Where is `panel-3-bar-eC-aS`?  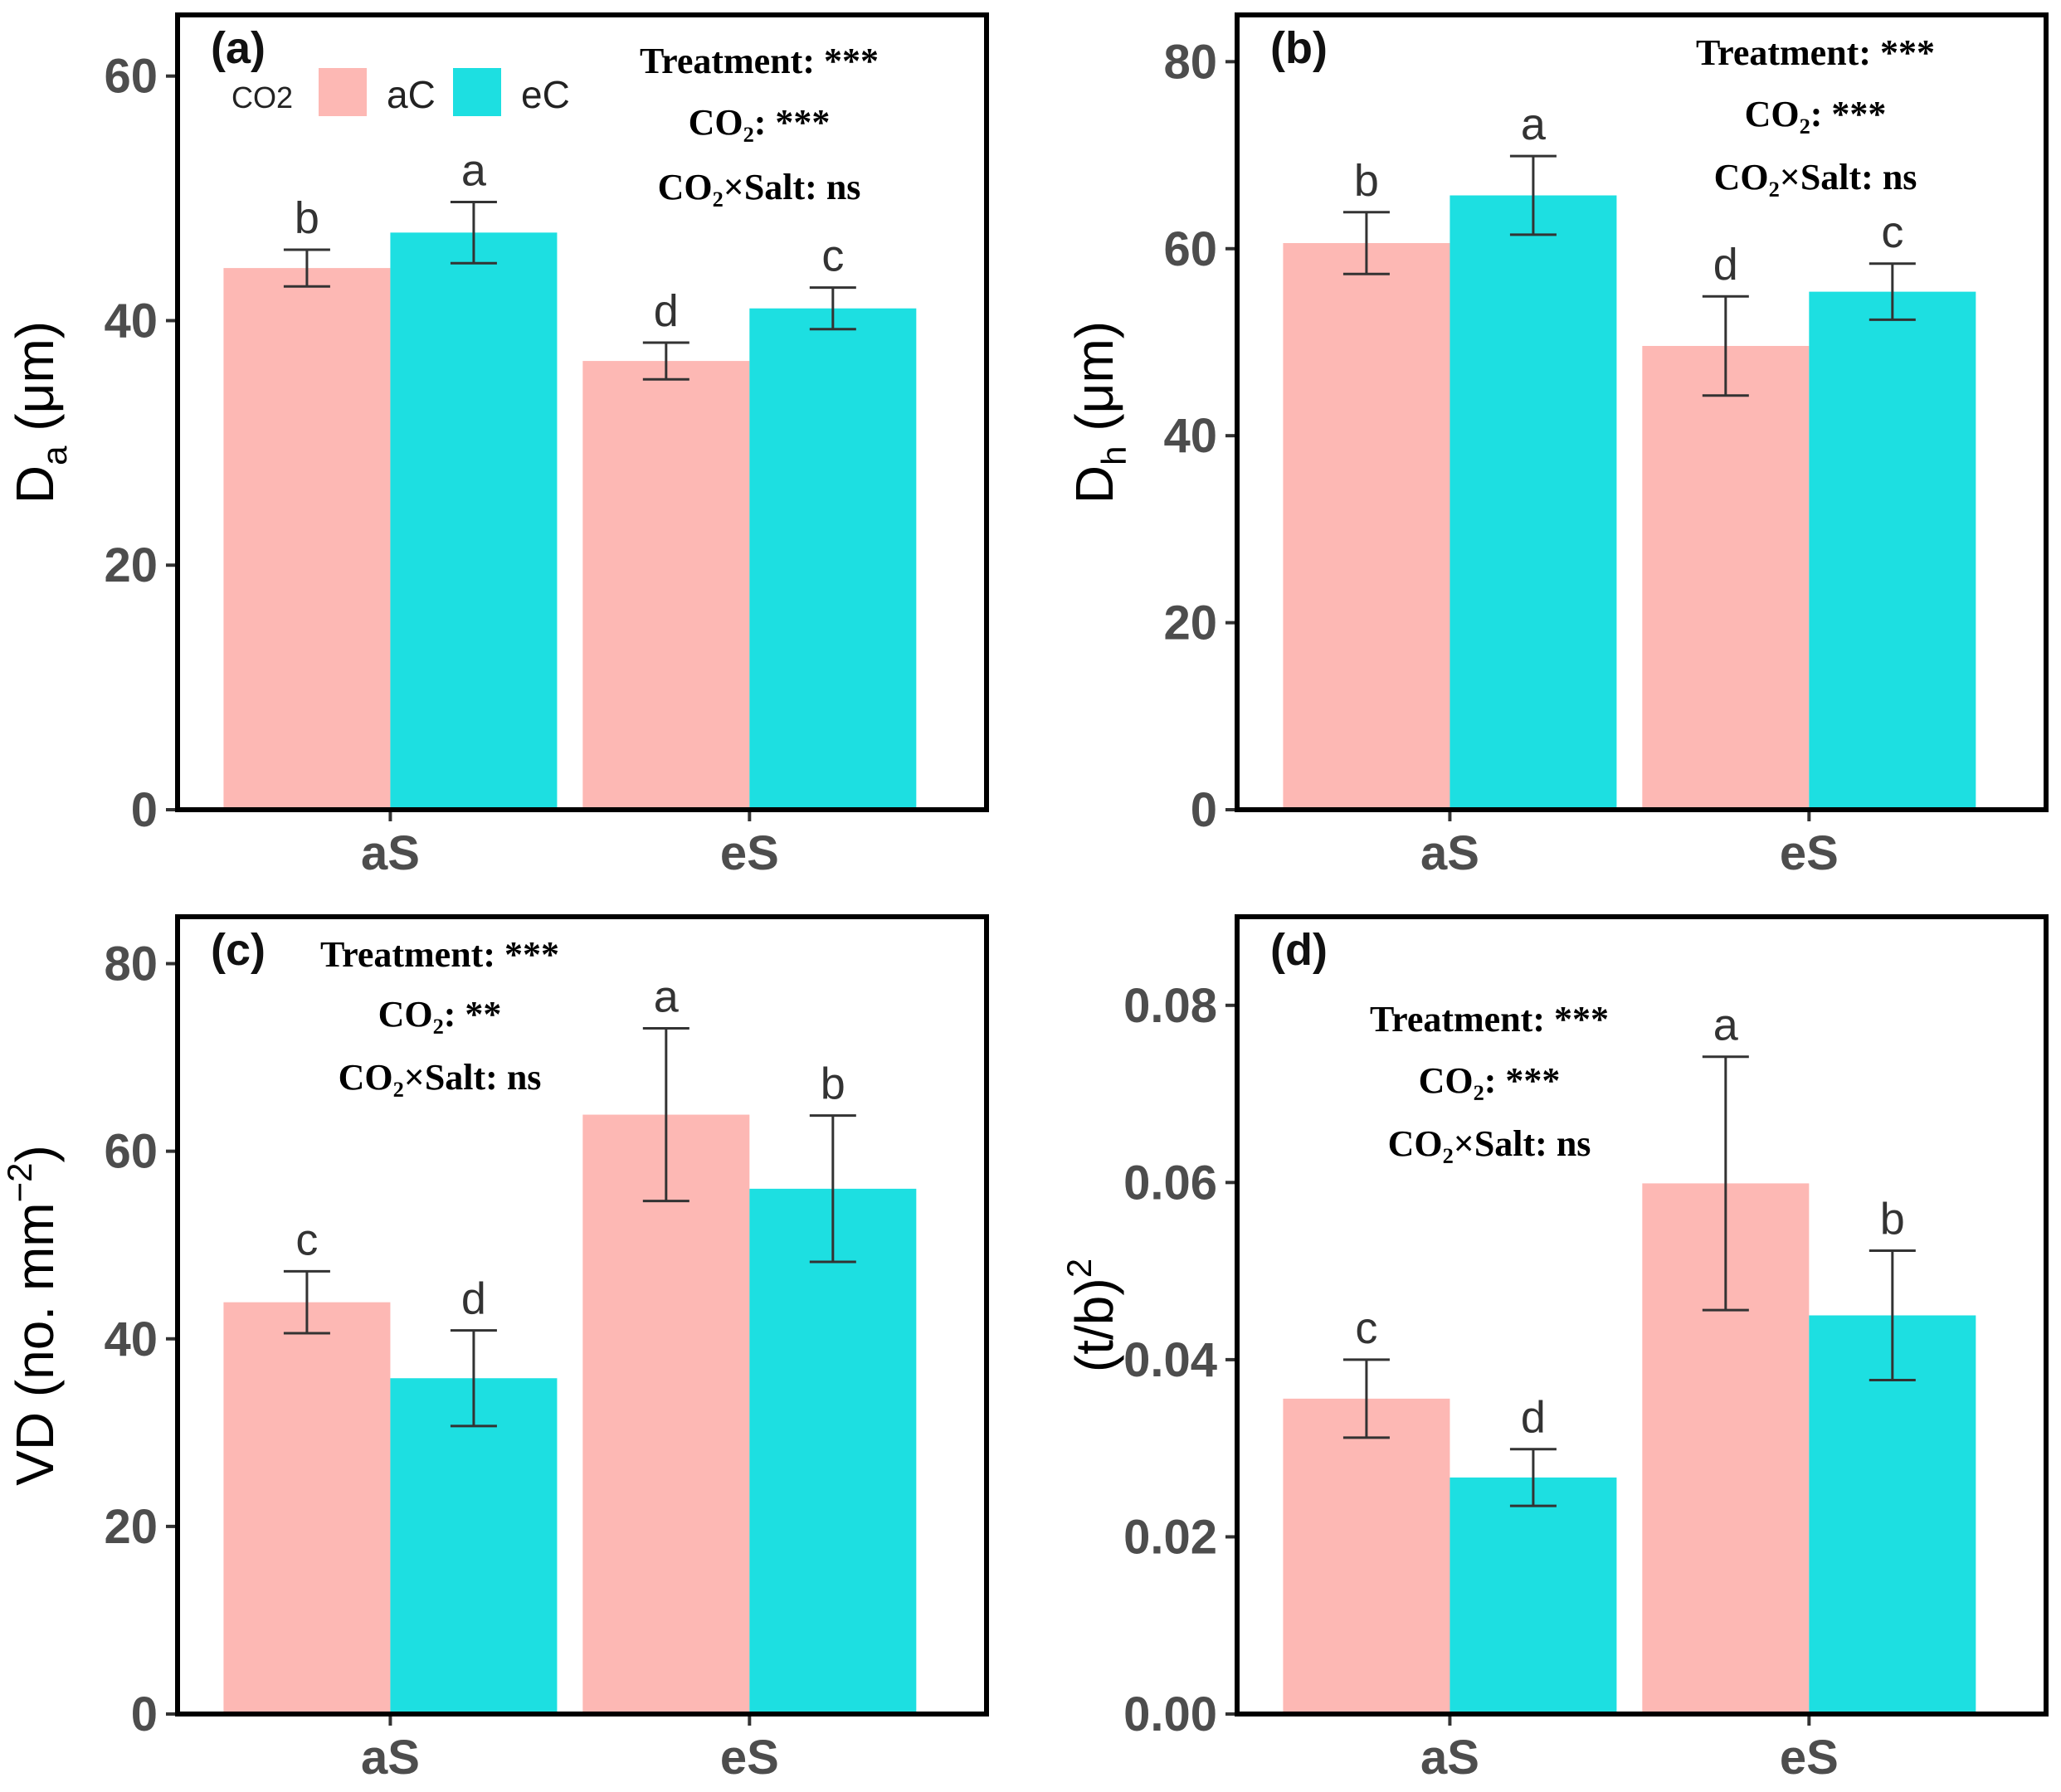 panel-3-bar-eC-aS is located at coordinates (474, 1546).